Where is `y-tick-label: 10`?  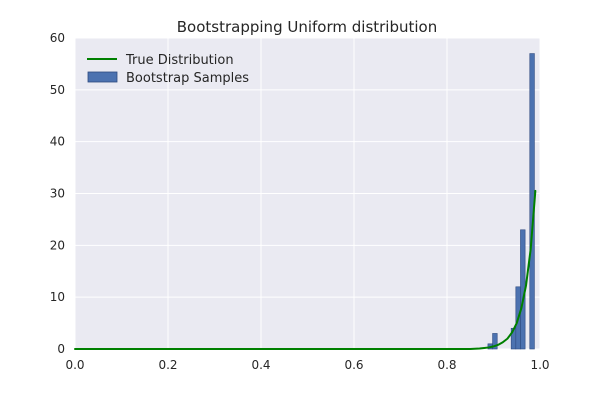
y-tick-label: 10 is located at coordinates (57, 297).